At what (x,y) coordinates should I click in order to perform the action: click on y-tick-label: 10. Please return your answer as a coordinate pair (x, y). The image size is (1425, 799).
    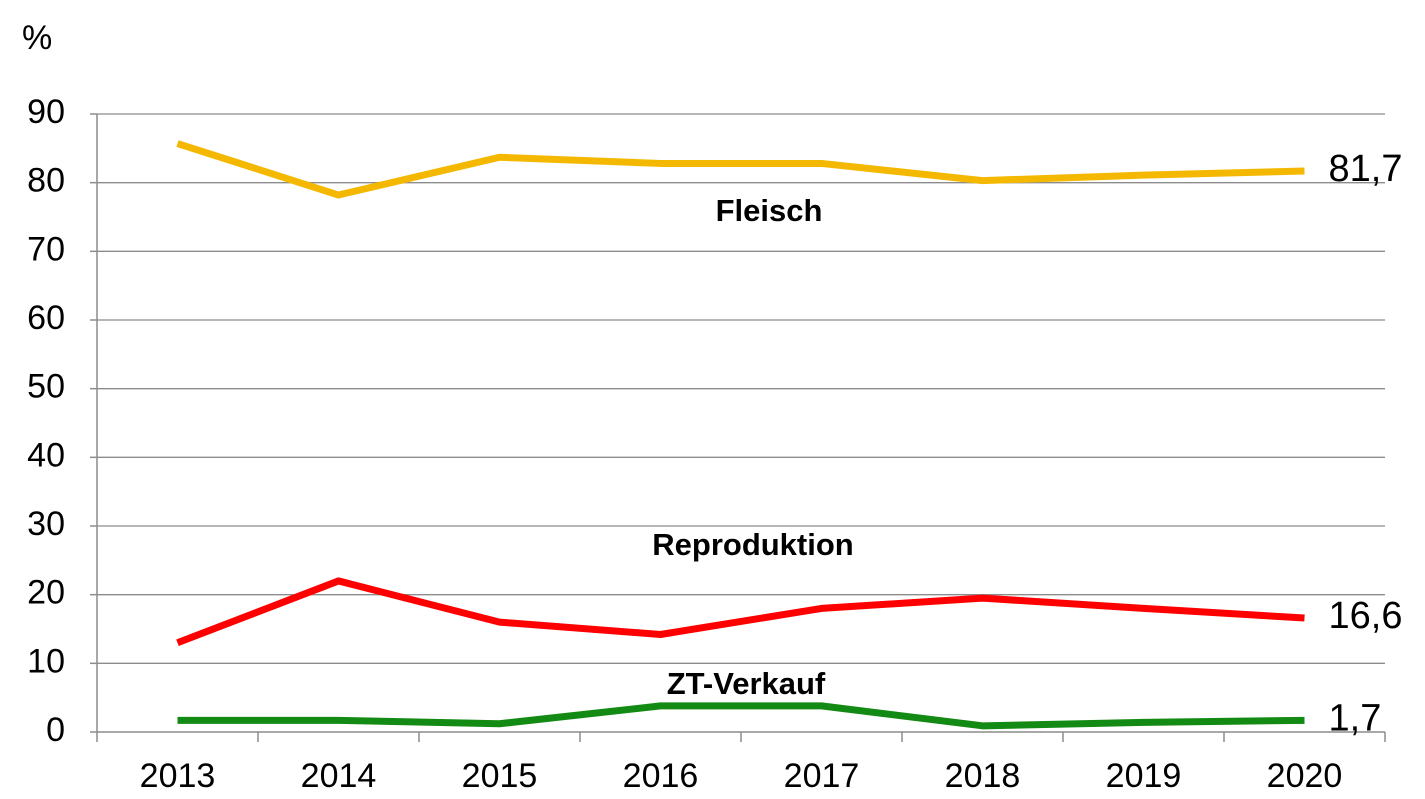
    Looking at the image, I should click on (46, 661).